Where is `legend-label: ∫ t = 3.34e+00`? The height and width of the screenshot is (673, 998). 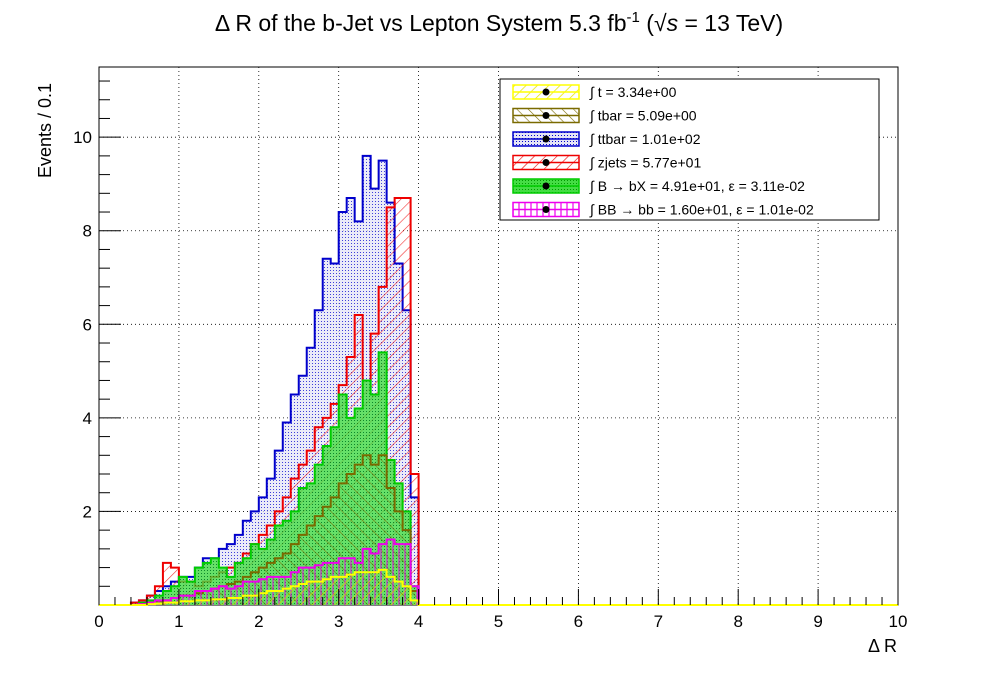
legend-label: ∫ t = 3.34e+00 is located at coordinates (633, 92).